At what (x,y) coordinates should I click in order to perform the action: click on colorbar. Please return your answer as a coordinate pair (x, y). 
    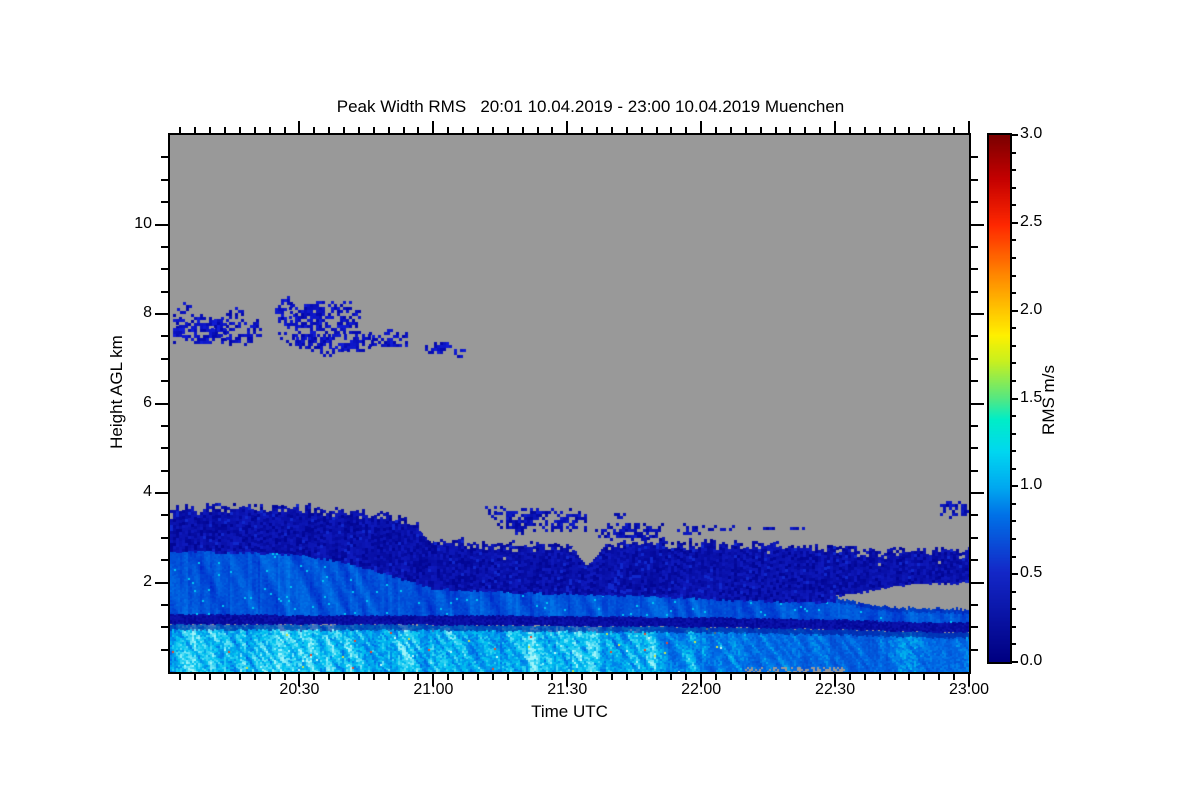
    Looking at the image, I should click on (999, 398).